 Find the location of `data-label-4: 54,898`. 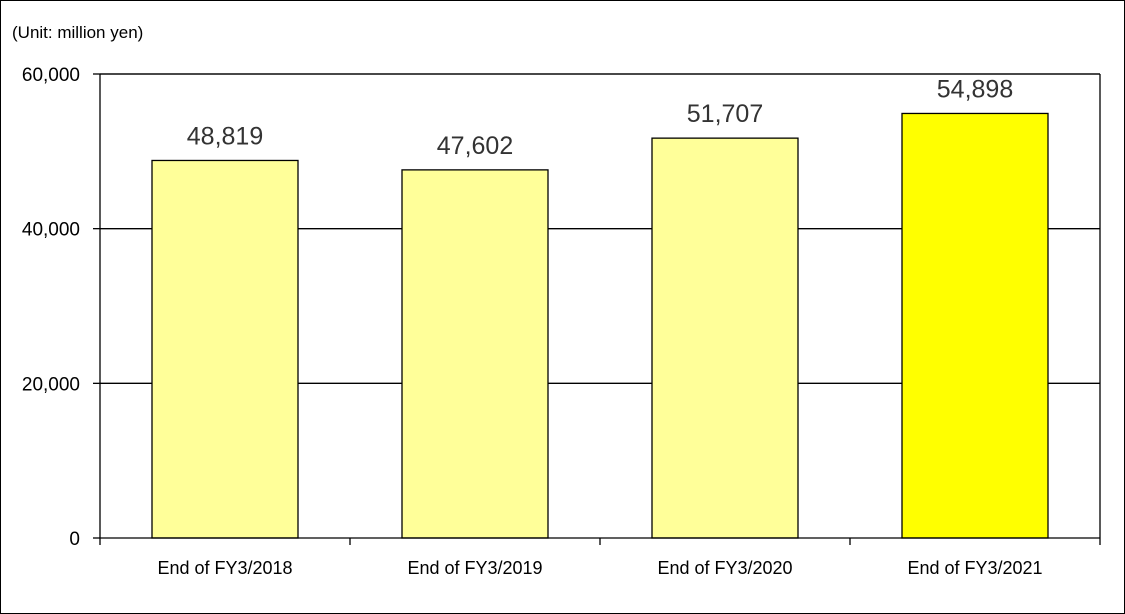

data-label-4: 54,898 is located at coordinates (975, 89).